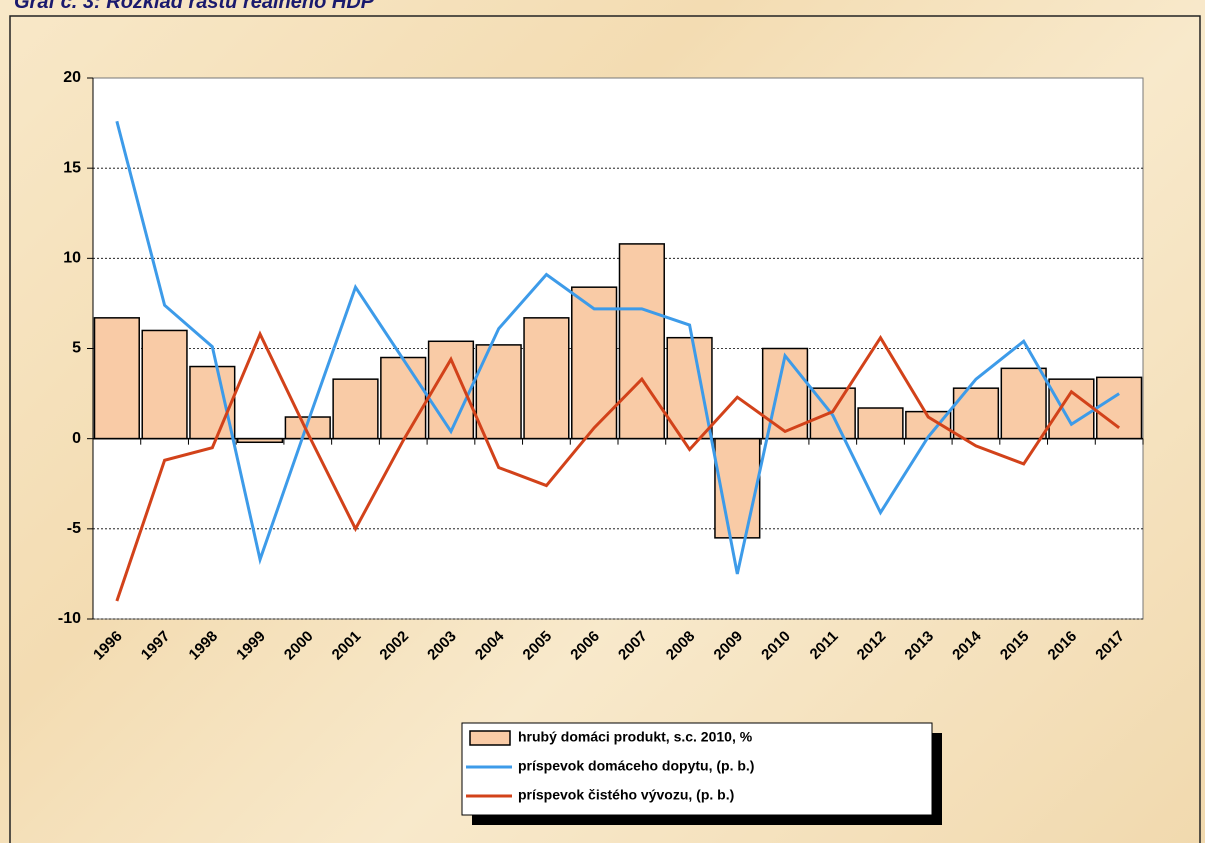 Image resolution: width=1205 pixels, height=843 pixels. Describe the element at coordinates (872, 646) in the screenshot. I see `x-tick-label: 2012` at that location.